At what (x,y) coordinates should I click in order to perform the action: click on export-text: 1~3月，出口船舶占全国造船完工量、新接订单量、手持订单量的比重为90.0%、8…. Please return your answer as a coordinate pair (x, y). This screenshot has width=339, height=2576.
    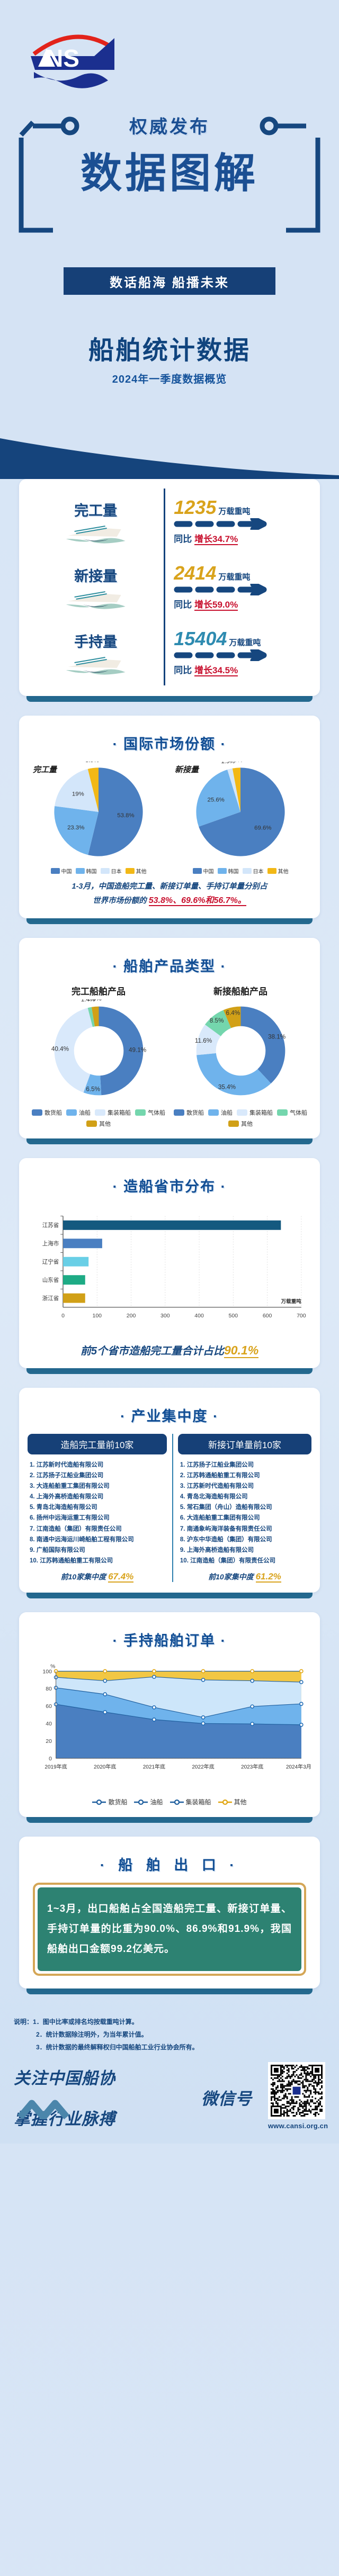
    Looking at the image, I should click on (169, 1929).